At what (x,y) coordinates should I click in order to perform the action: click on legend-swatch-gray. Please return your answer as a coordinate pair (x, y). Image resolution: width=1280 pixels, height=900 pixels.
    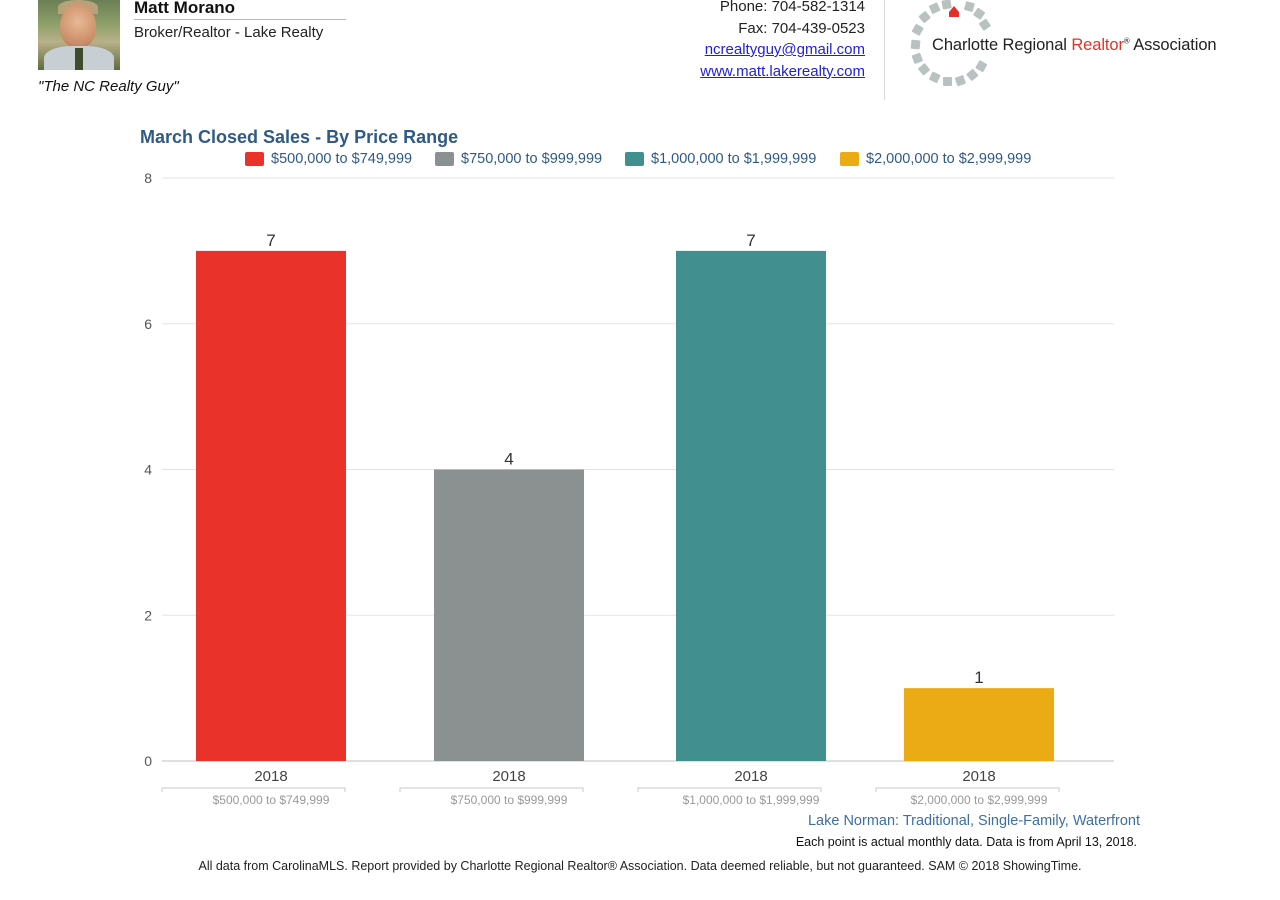
    Looking at the image, I should click on (444, 159).